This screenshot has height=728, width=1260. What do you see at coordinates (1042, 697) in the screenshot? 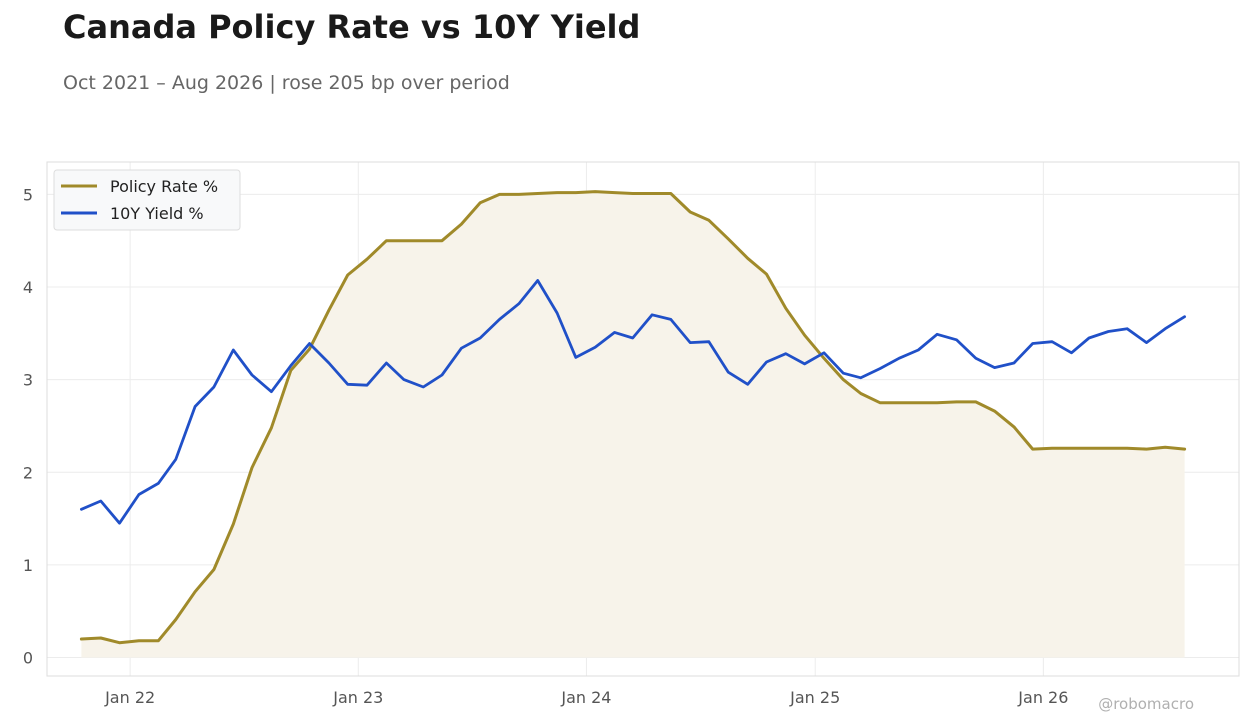
I see `x-tick-label: Jan 26` at bounding box center [1042, 697].